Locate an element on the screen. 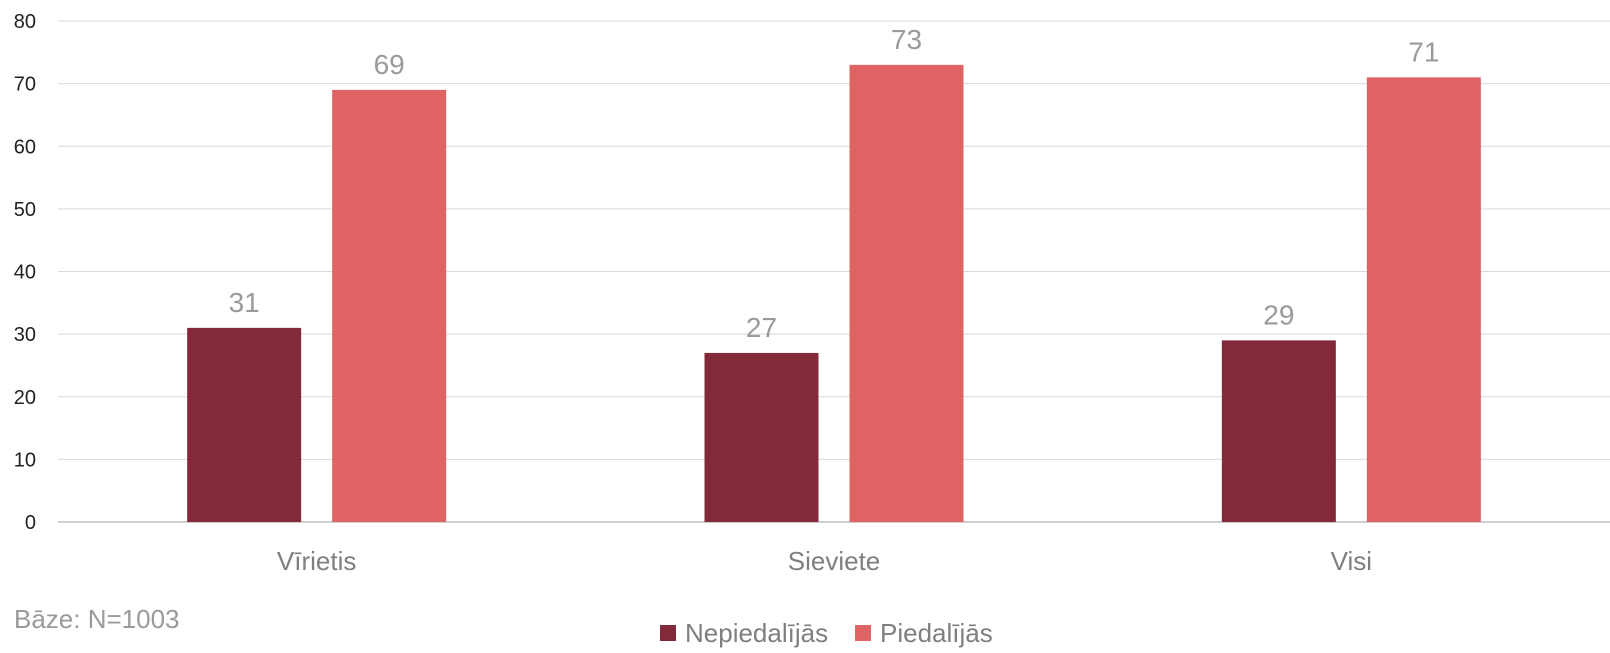  y-axis: 0 10 20 30 40 50 60 70 80 is located at coordinates (25, 272).